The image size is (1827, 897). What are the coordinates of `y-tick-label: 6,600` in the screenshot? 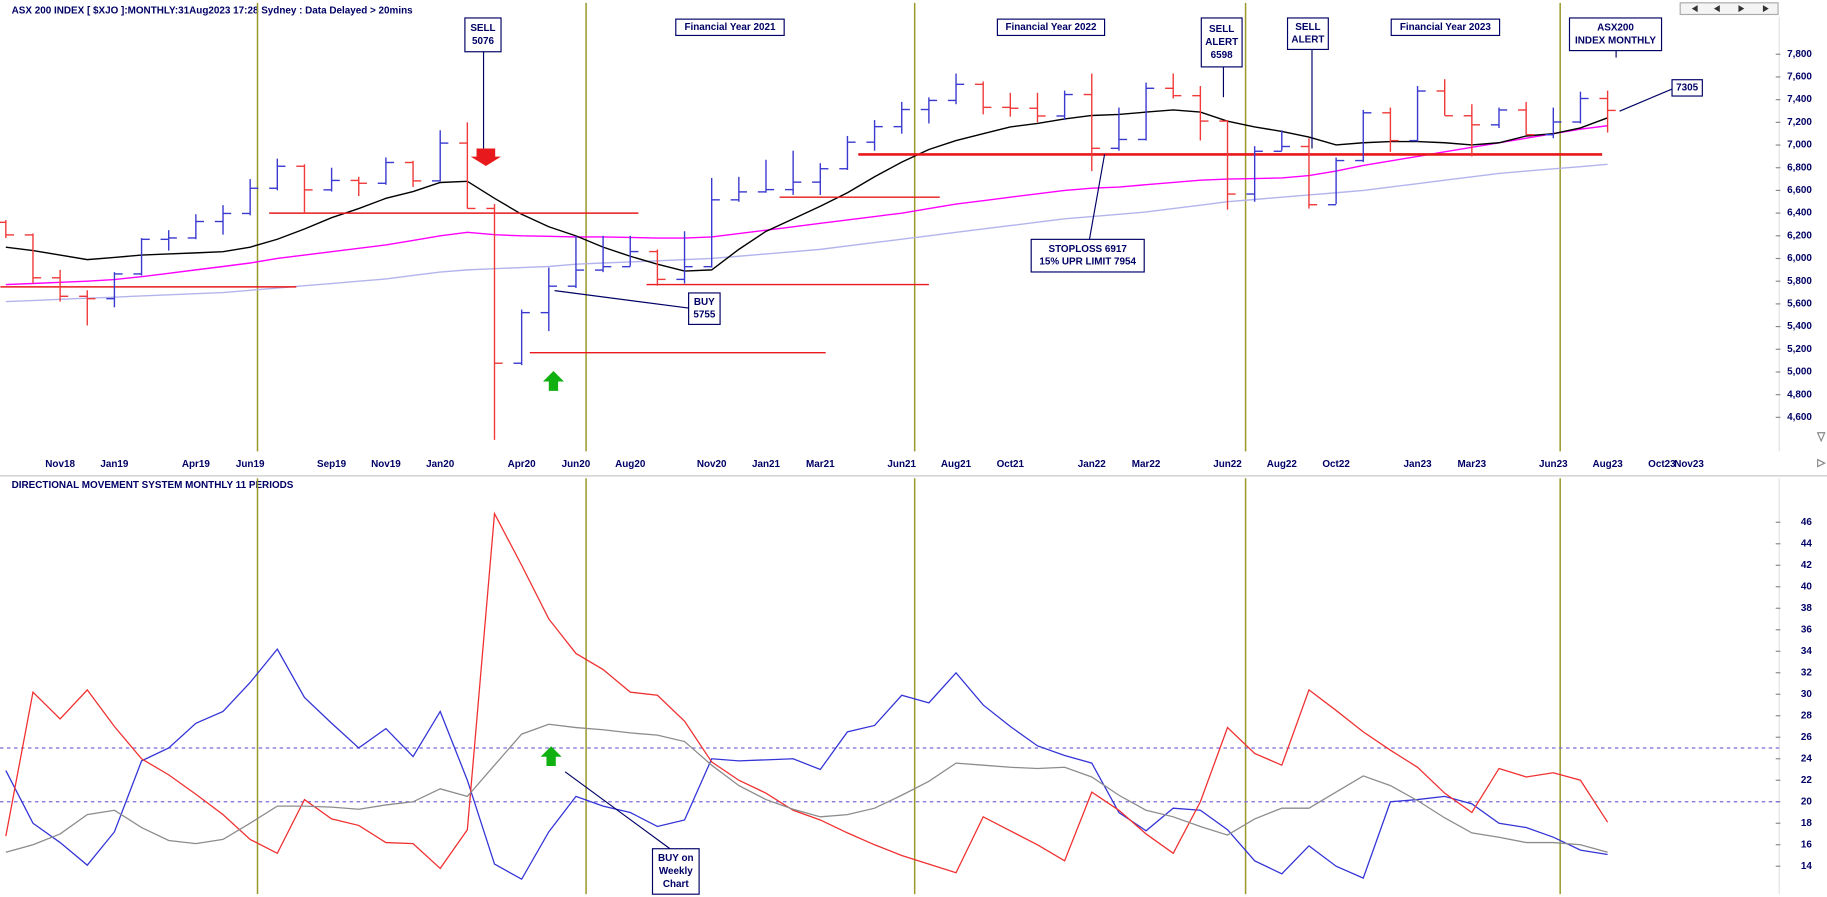 It's located at (1799, 190).